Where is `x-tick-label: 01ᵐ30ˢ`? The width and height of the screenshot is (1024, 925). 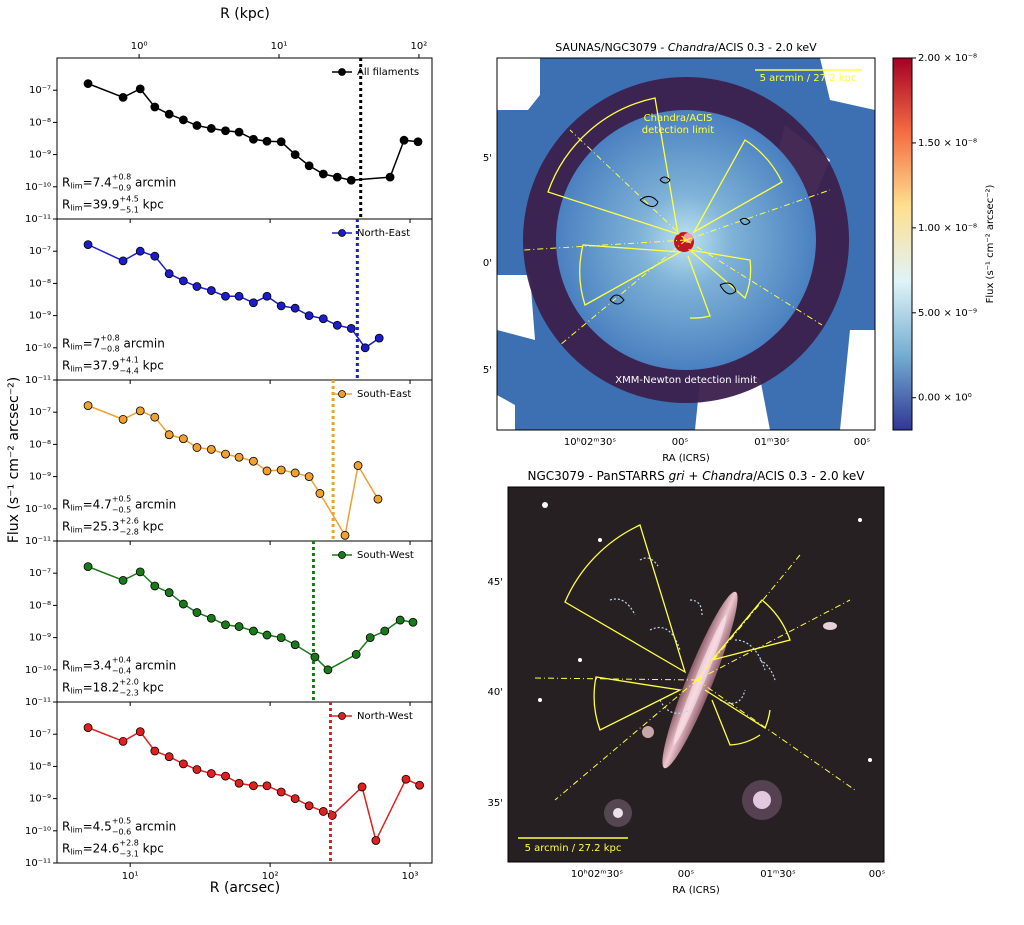
x-tick-label: 01ᵐ30ˢ is located at coordinates (772, 442).